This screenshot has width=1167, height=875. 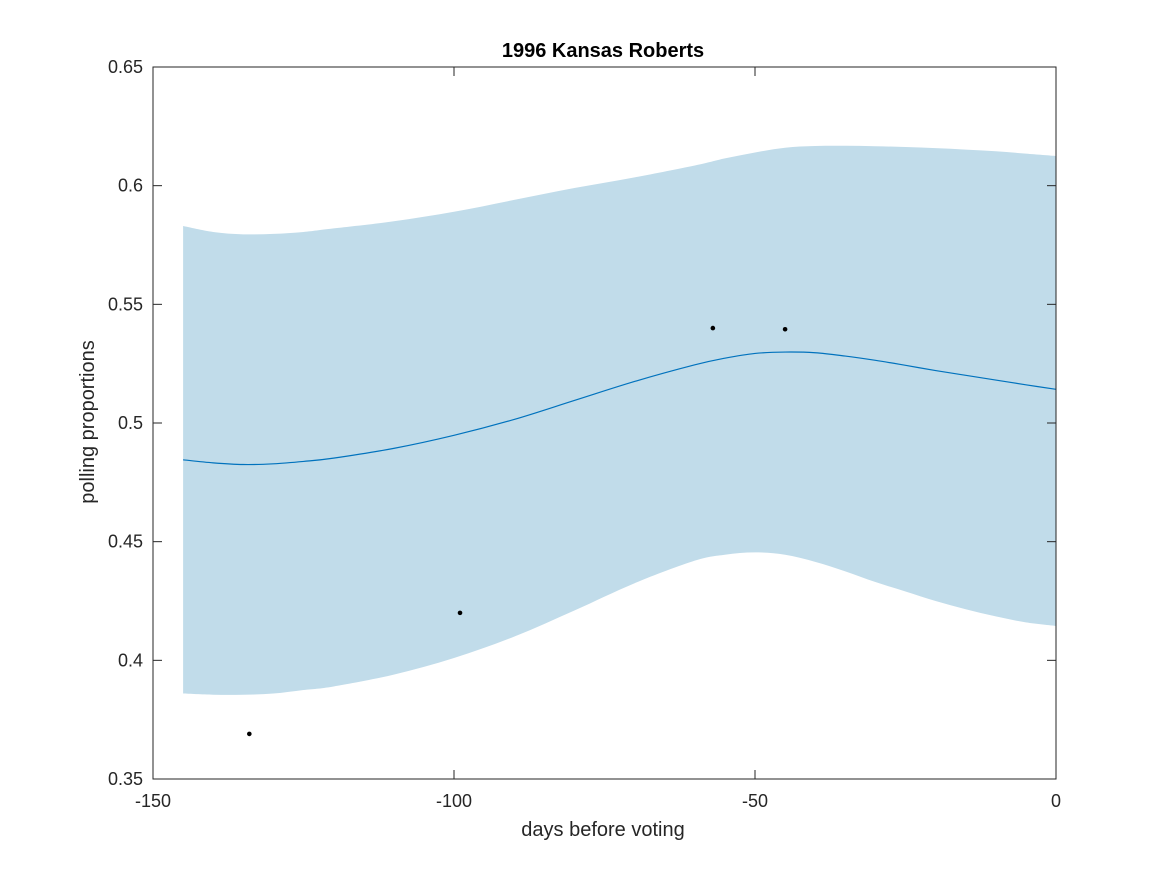 What do you see at coordinates (1056, 801) in the screenshot?
I see `x-tick-label: 0` at bounding box center [1056, 801].